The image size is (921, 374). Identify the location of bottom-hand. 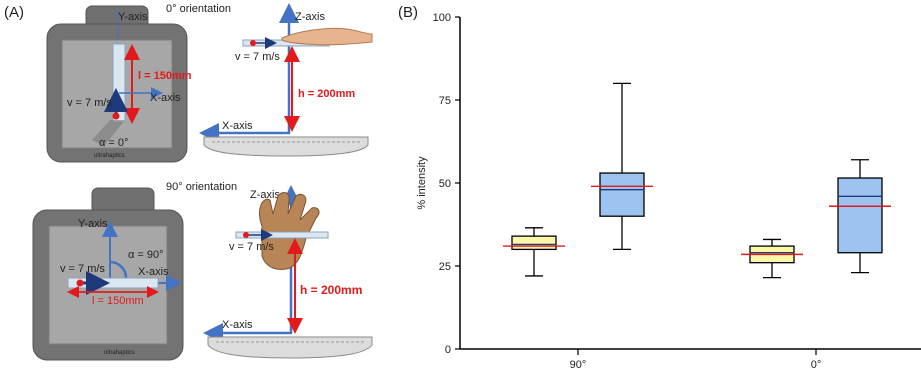
(289, 231).